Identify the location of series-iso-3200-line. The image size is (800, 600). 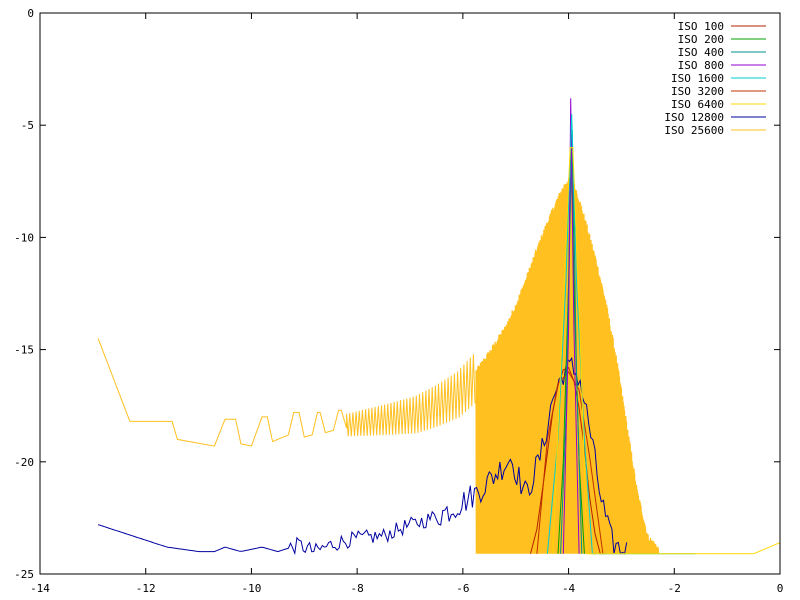
(570, 462).